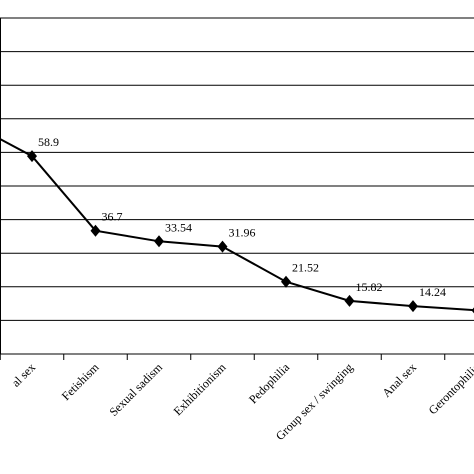  I want to click on x-tick-label: Gerontophilia, so click(450, 389).